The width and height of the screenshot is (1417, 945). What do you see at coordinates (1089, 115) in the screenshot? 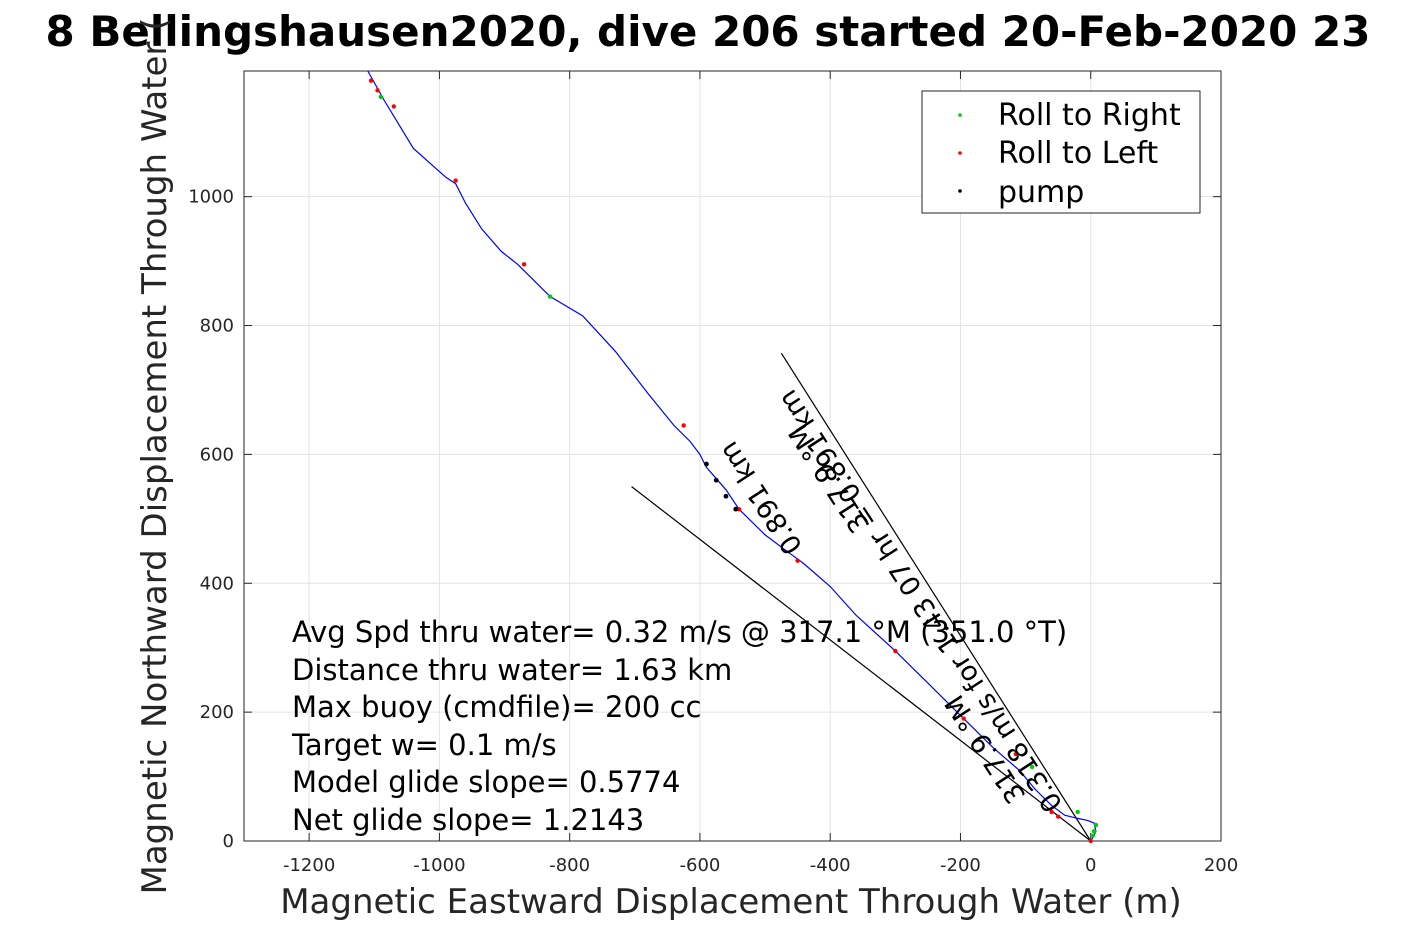
I see `legend-label-roll-right: Roll to Right` at bounding box center [1089, 115].